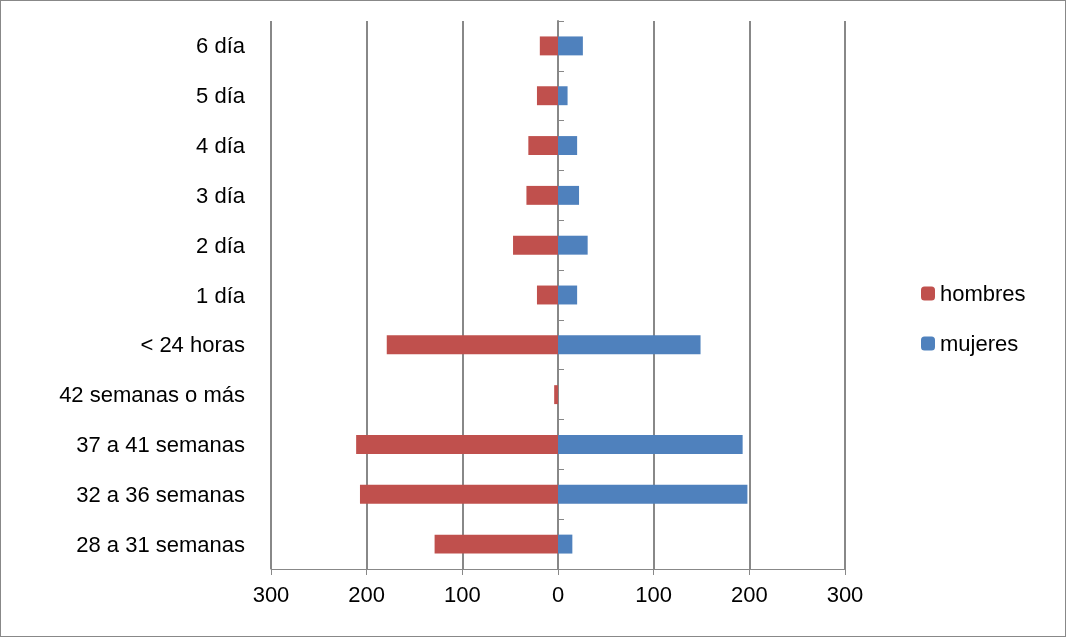 The image size is (1066, 637). Describe the element at coordinates (221, 245) in the screenshot. I see `y-tick-label: 2 día` at that location.